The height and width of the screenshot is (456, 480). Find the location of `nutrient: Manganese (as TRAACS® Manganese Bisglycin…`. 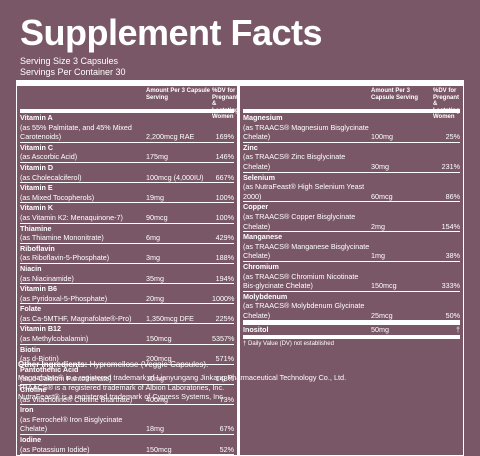

nutrient: Manganese (as TRAACS® Manganese Bisglycin… is located at coordinates (307, 246).